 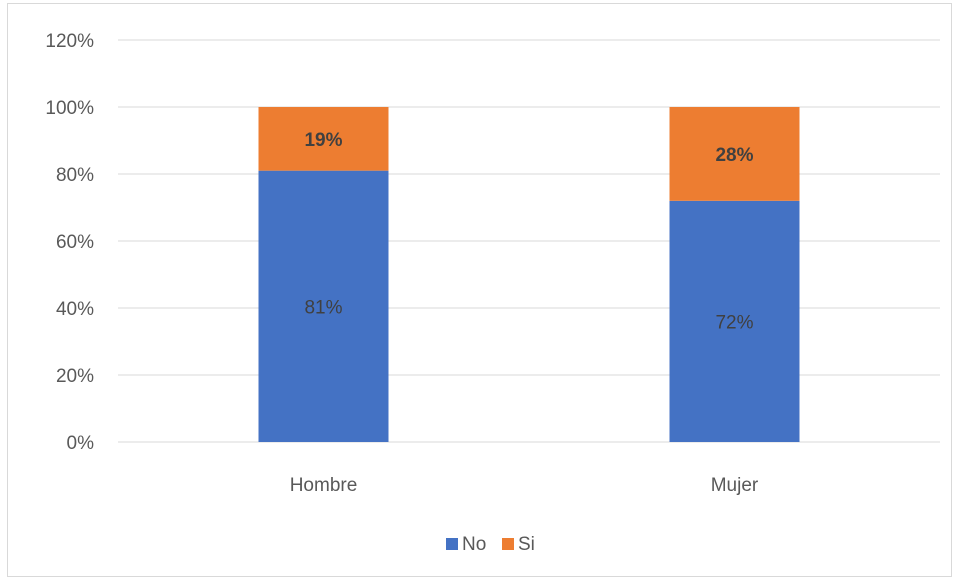 What do you see at coordinates (490, 544) in the screenshot?
I see `legend: No Si` at bounding box center [490, 544].